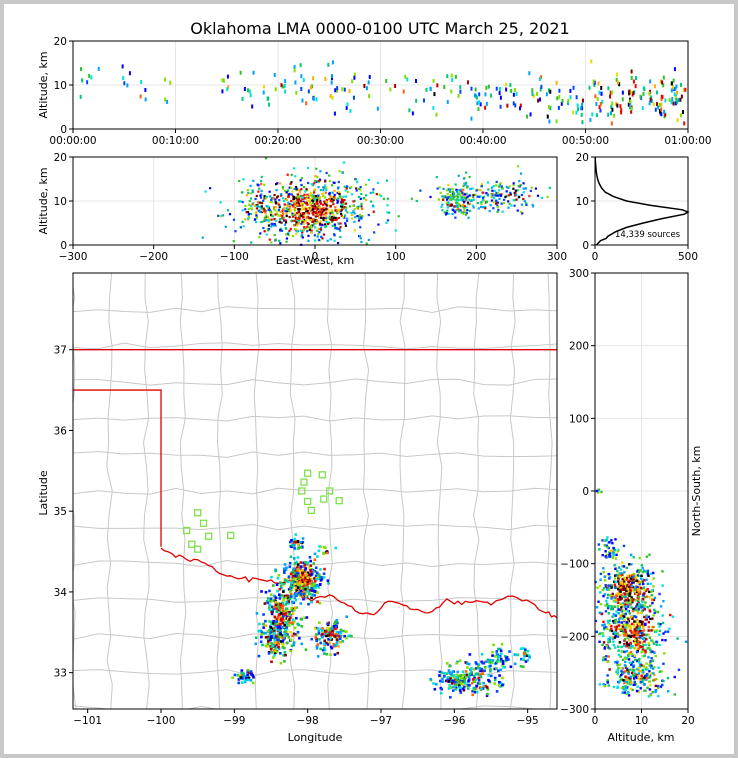 Image resolution: width=738 pixels, height=758 pixels. I want to click on county-line, so click(307, 707).